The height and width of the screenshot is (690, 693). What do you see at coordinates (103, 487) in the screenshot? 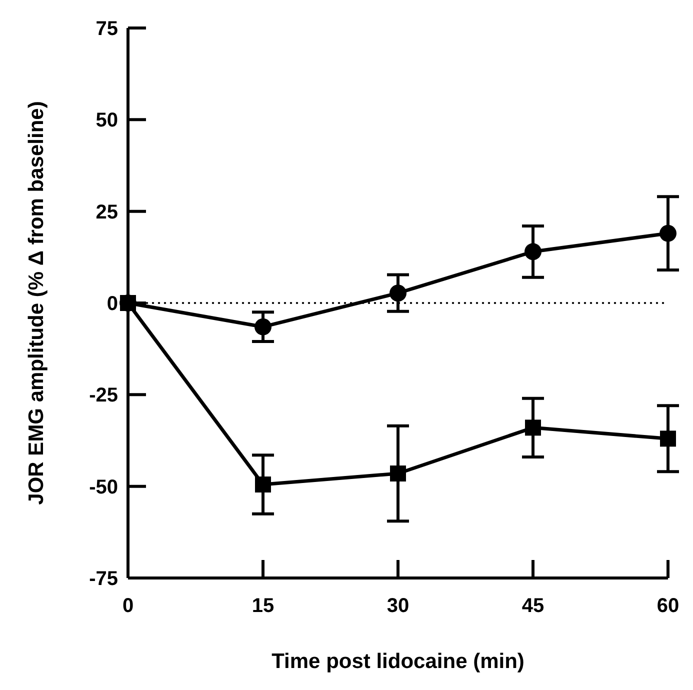
I see `y-tick-label: -50` at bounding box center [103, 487].